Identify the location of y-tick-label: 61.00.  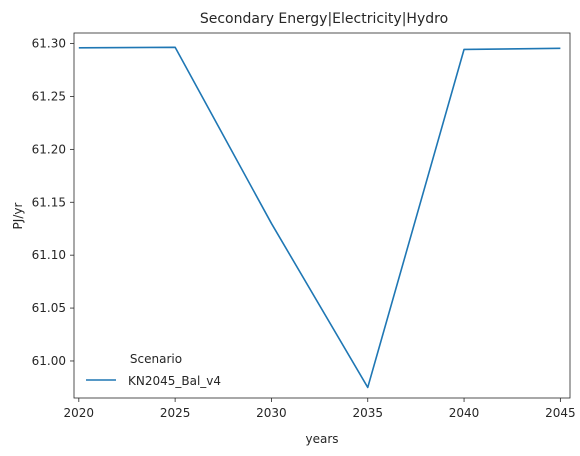
(49, 361).